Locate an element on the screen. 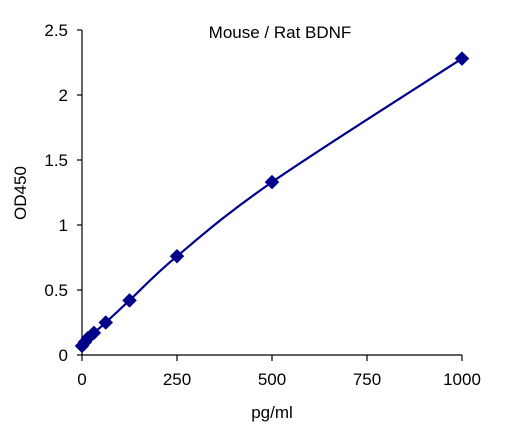 The height and width of the screenshot is (444, 520). x-tick-label: 0 is located at coordinates (81, 379).